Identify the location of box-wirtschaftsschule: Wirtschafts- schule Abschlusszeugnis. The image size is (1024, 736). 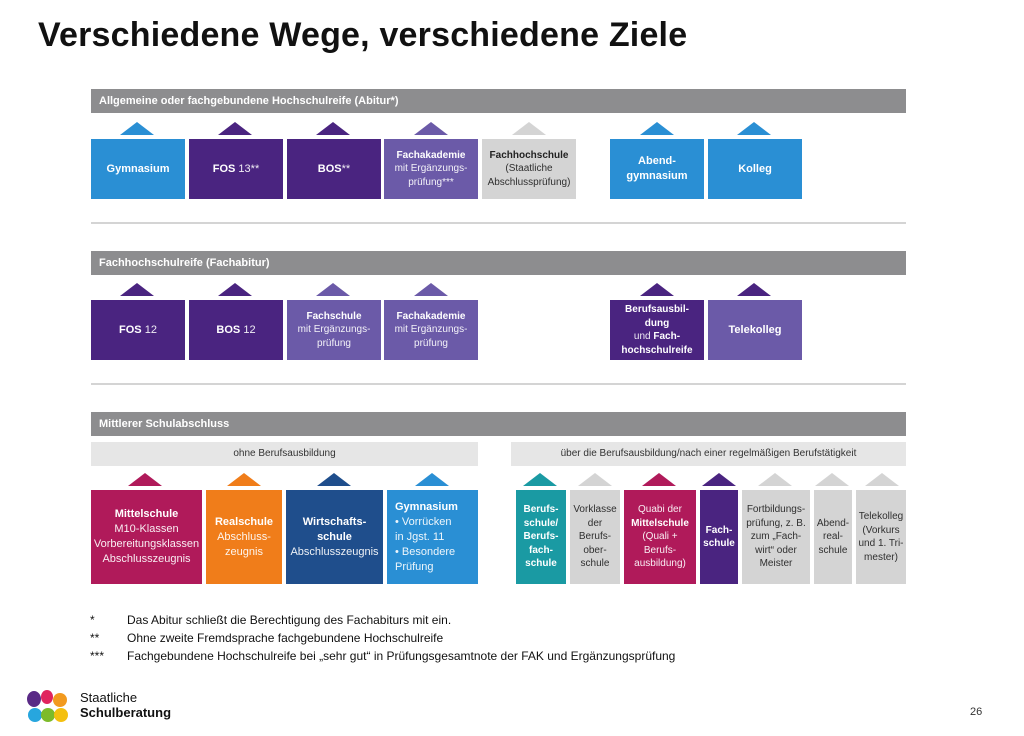
(334, 537).